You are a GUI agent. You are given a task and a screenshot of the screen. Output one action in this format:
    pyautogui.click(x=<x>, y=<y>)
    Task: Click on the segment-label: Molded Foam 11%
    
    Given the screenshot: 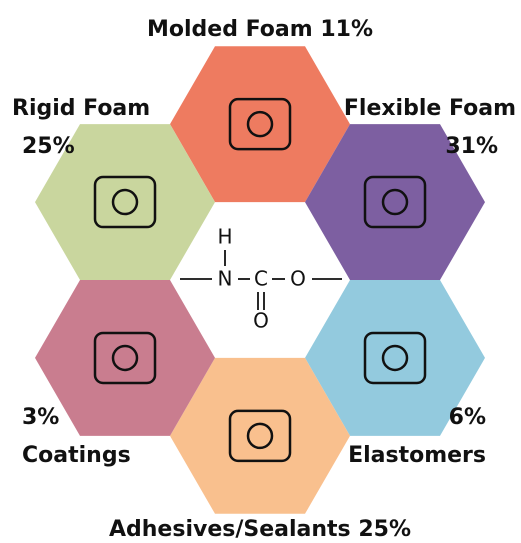 What is the action you would take?
    pyautogui.click(x=260, y=29)
    